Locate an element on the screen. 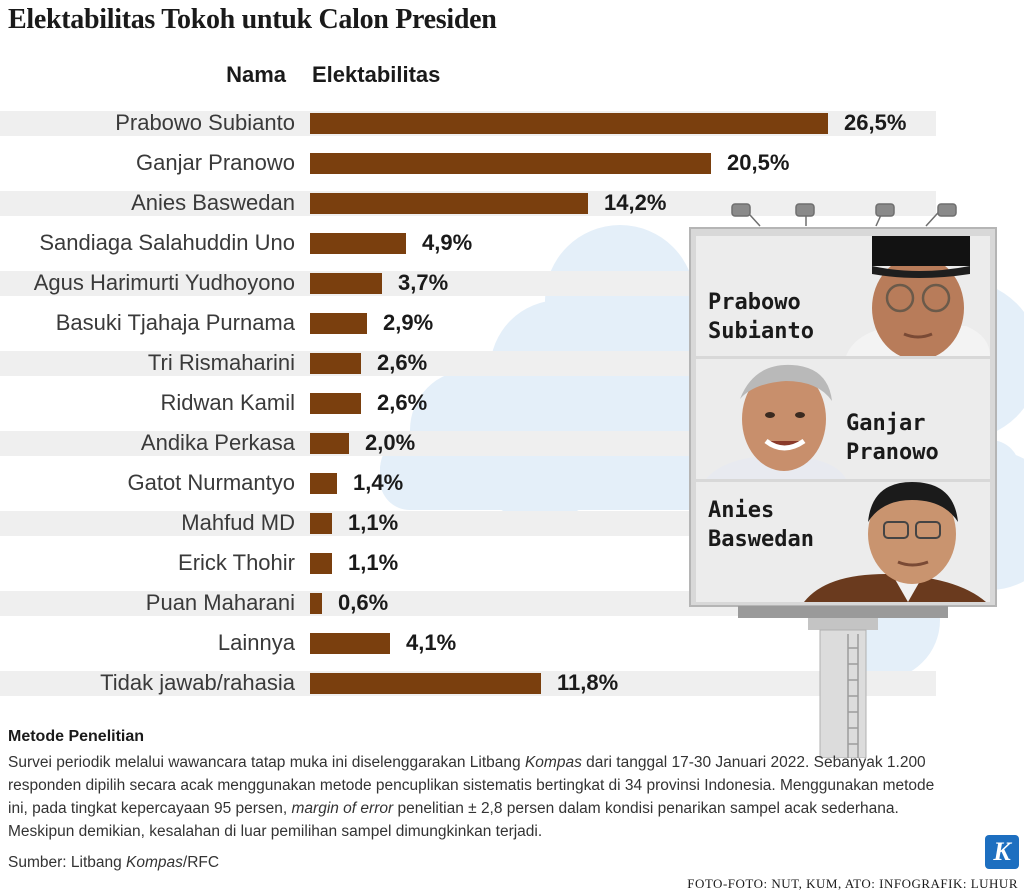 Image resolution: width=1024 pixels, height=896 pixels. bar-value-label: 11,8% is located at coordinates (588, 682).